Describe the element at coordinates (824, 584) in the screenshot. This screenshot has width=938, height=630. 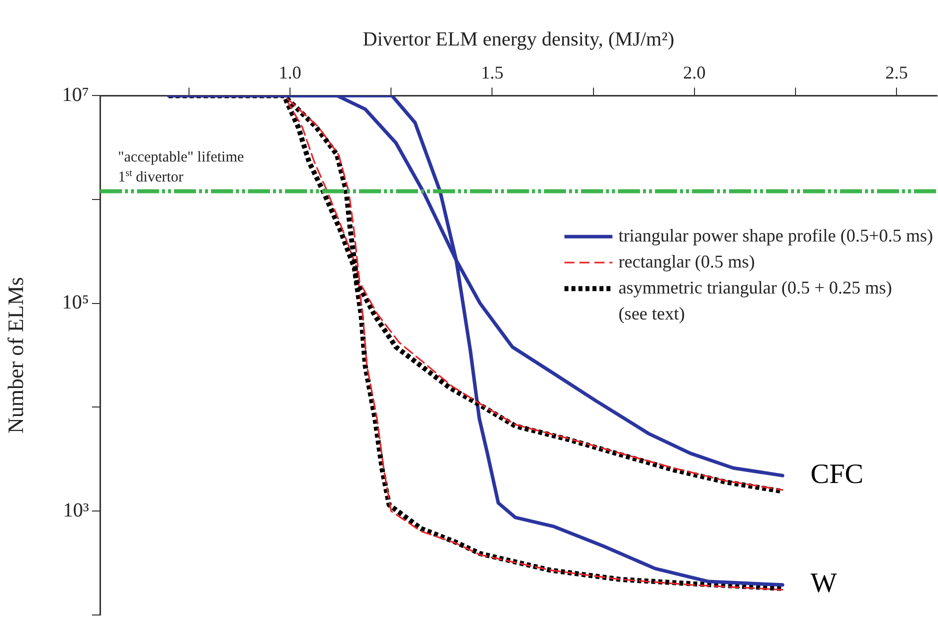
I see `annotation: W` at that location.